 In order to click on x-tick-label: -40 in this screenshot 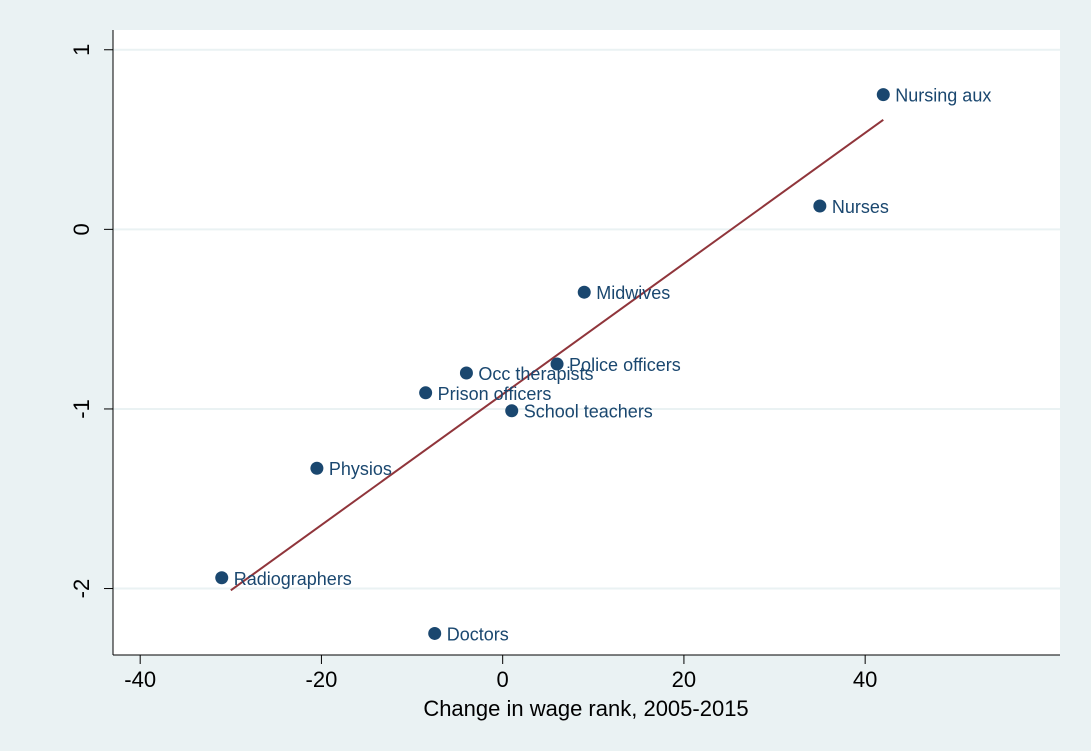, I will do `click(140, 679)`.